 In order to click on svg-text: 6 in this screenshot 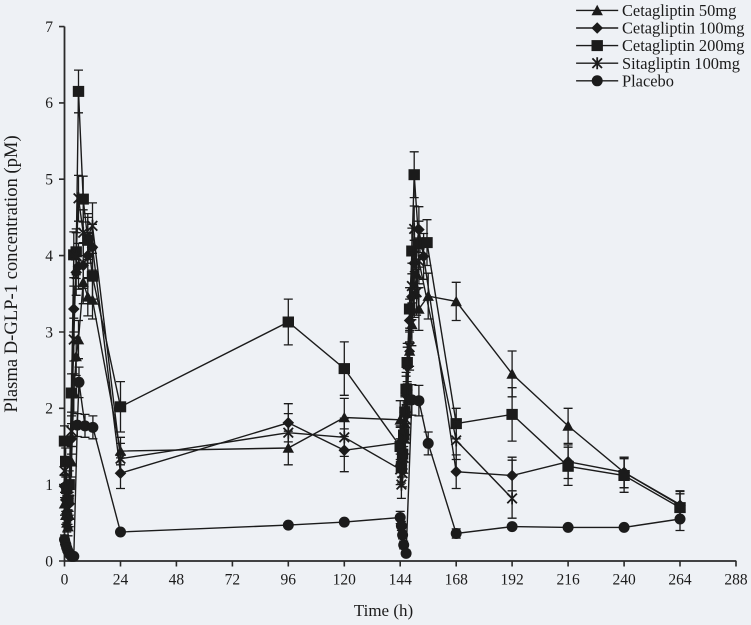, I will do `click(49, 103)`.